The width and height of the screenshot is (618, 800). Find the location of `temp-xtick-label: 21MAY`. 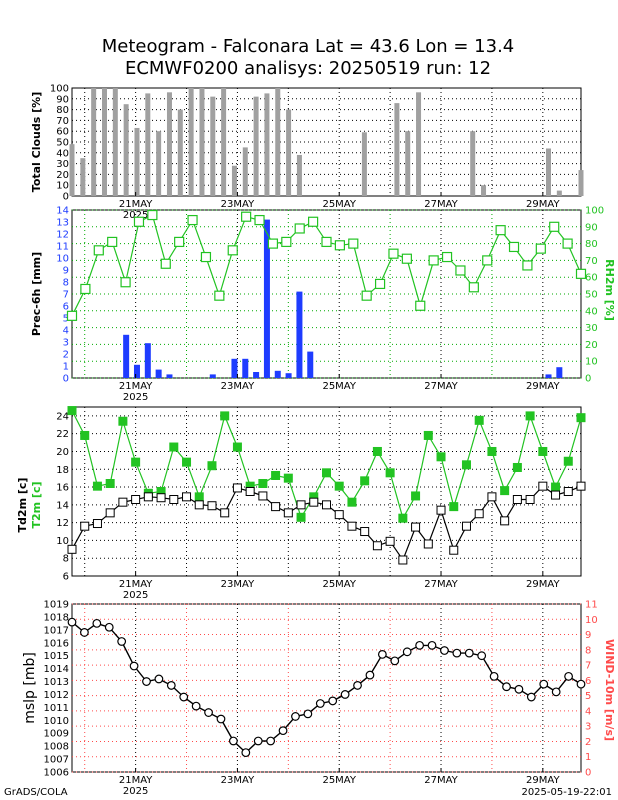

temp-xtick-label: 21MAY is located at coordinates (136, 584).